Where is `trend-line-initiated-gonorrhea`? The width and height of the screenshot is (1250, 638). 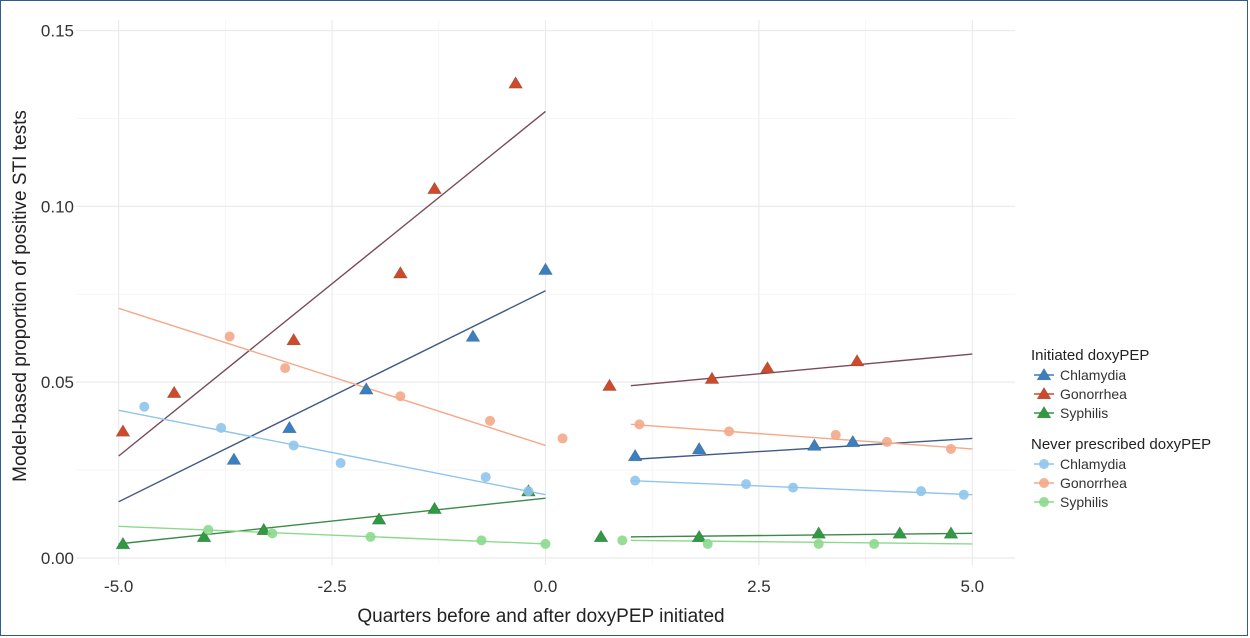 trend-line-initiated-gonorrhea is located at coordinates (801, 370).